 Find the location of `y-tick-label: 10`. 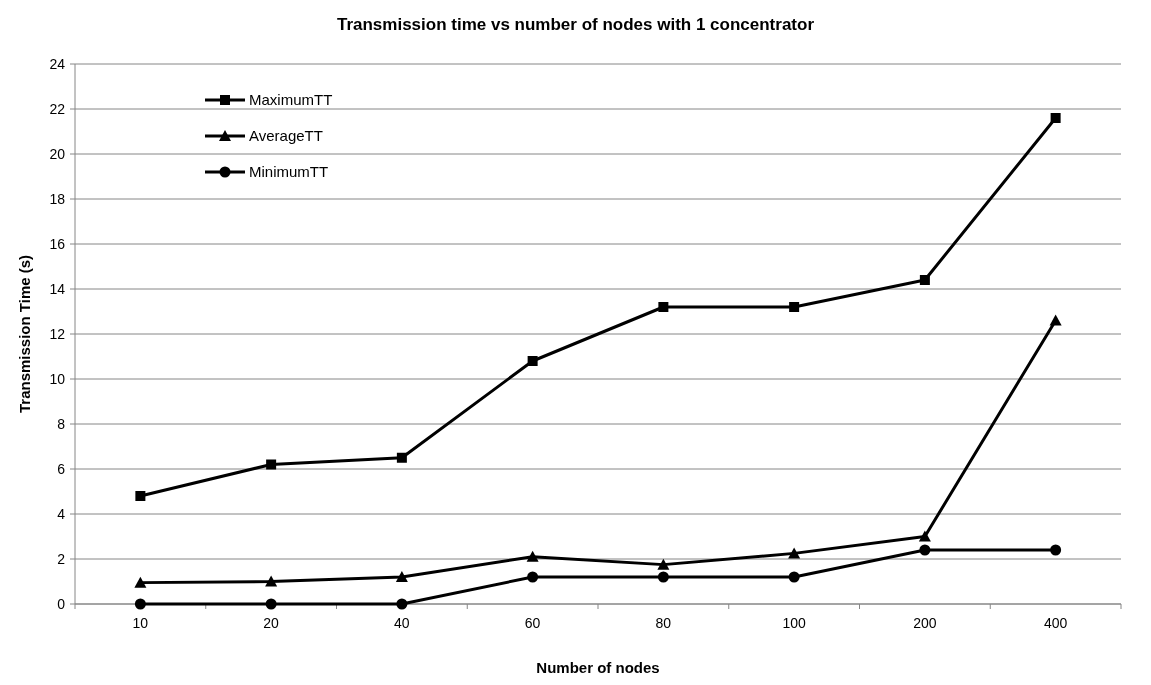

y-tick-label: 10 is located at coordinates (57, 378).